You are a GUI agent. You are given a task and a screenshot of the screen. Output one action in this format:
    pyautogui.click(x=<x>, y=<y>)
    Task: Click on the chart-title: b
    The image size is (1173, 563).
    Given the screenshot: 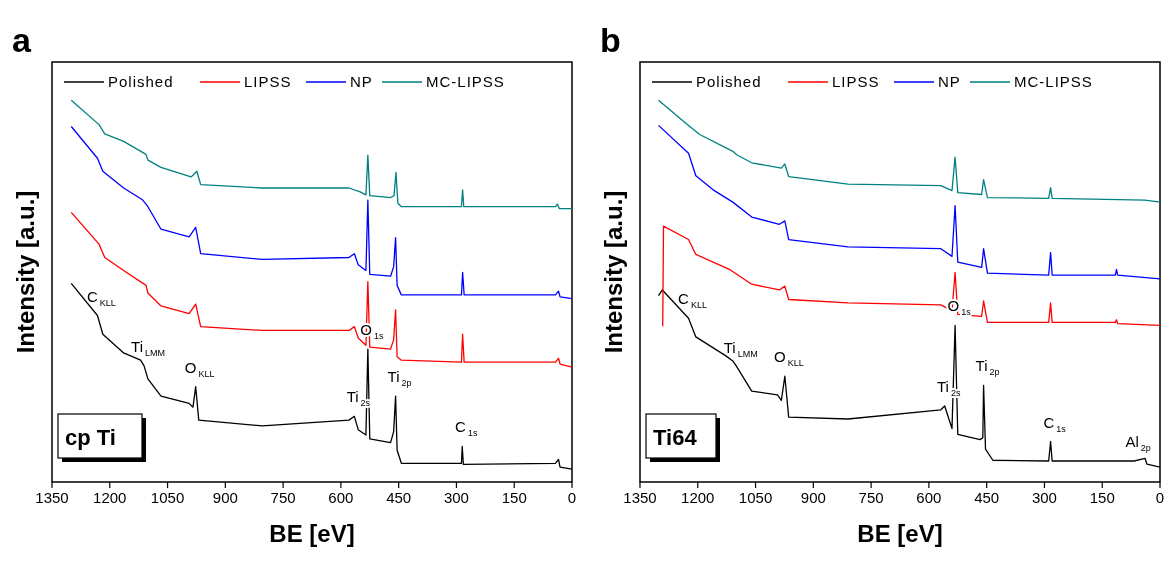 What is the action you would take?
    pyautogui.click(x=610, y=40)
    